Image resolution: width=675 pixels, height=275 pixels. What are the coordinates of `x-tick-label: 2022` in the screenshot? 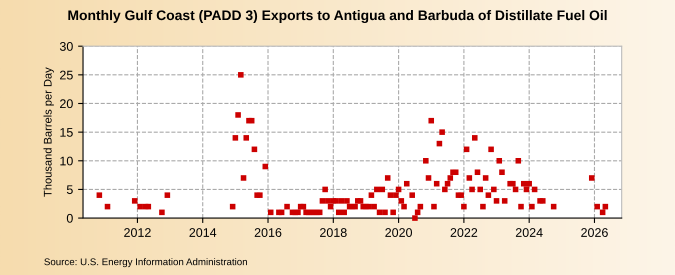 It's located at (464, 232).